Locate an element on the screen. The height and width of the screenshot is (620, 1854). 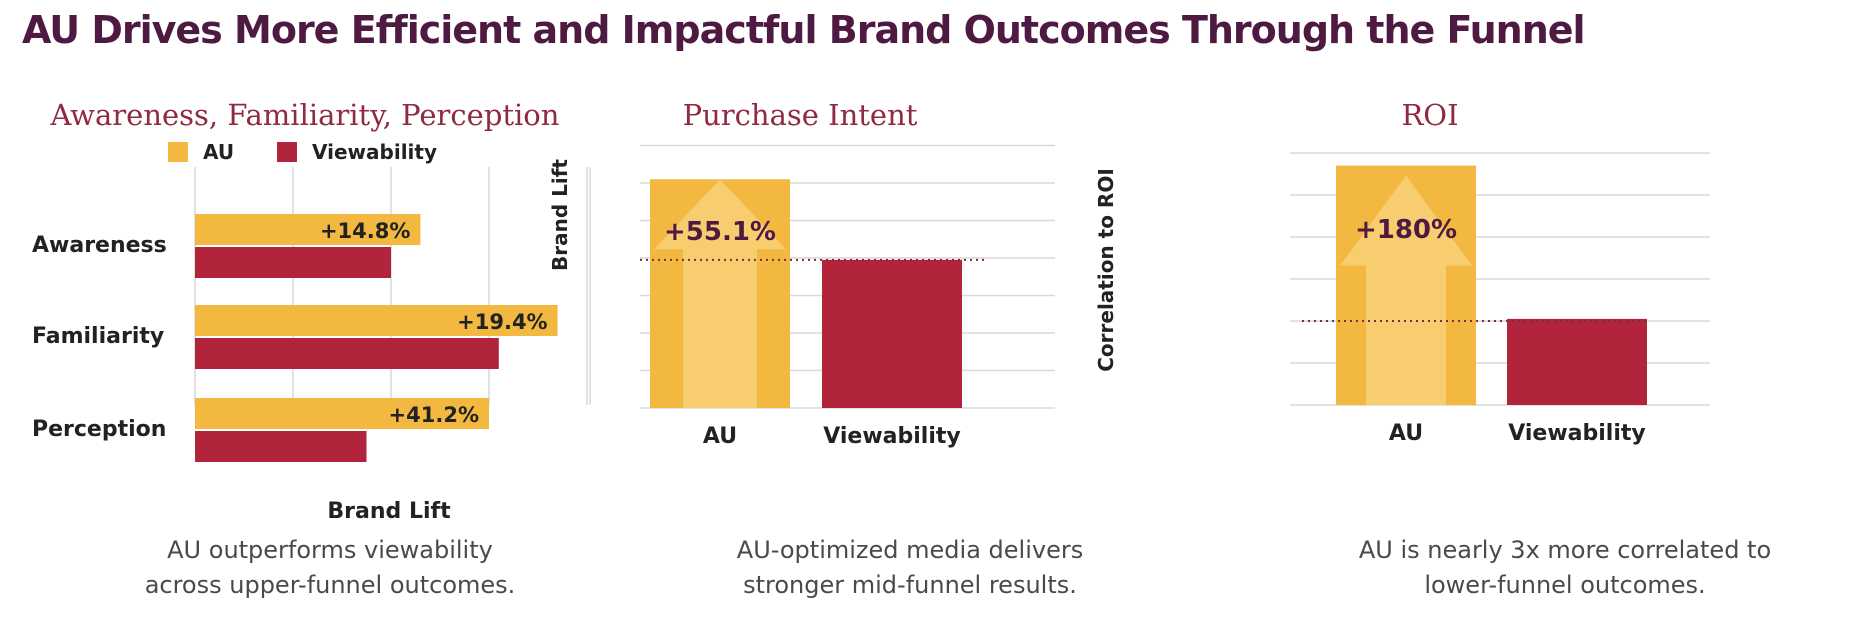
y-axis-label-purchase-intent: Brand Lift is located at coordinates (560, 215).